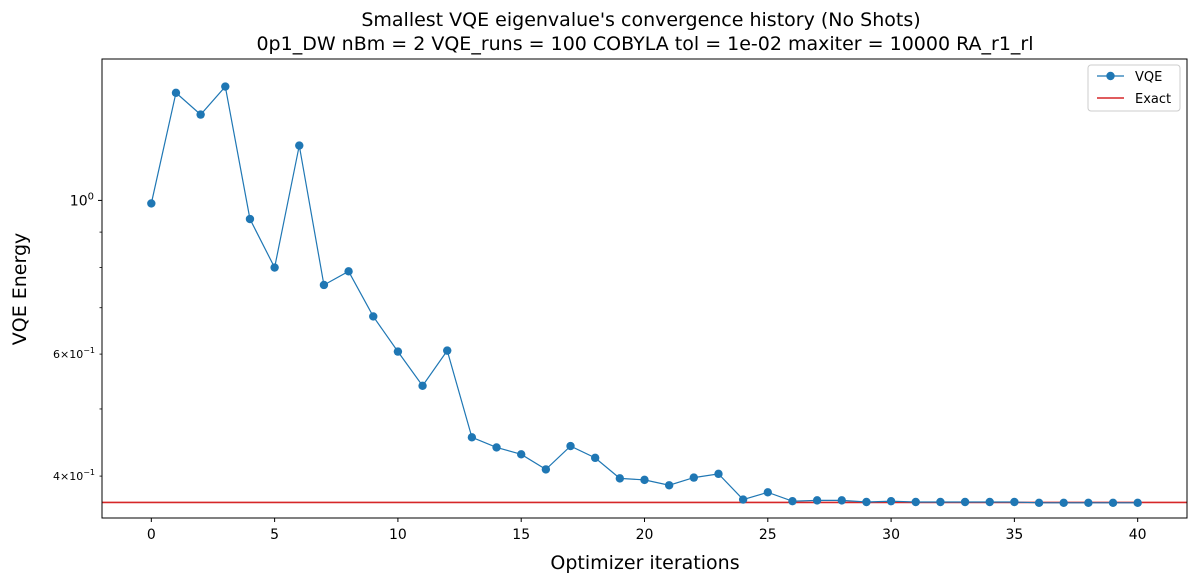 This screenshot has height=582, width=1197. What do you see at coordinates (77, 337) in the screenshot?
I see `y-axis: 100 6×10⁻¹ 4×10⁻¹` at bounding box center [77, 337].